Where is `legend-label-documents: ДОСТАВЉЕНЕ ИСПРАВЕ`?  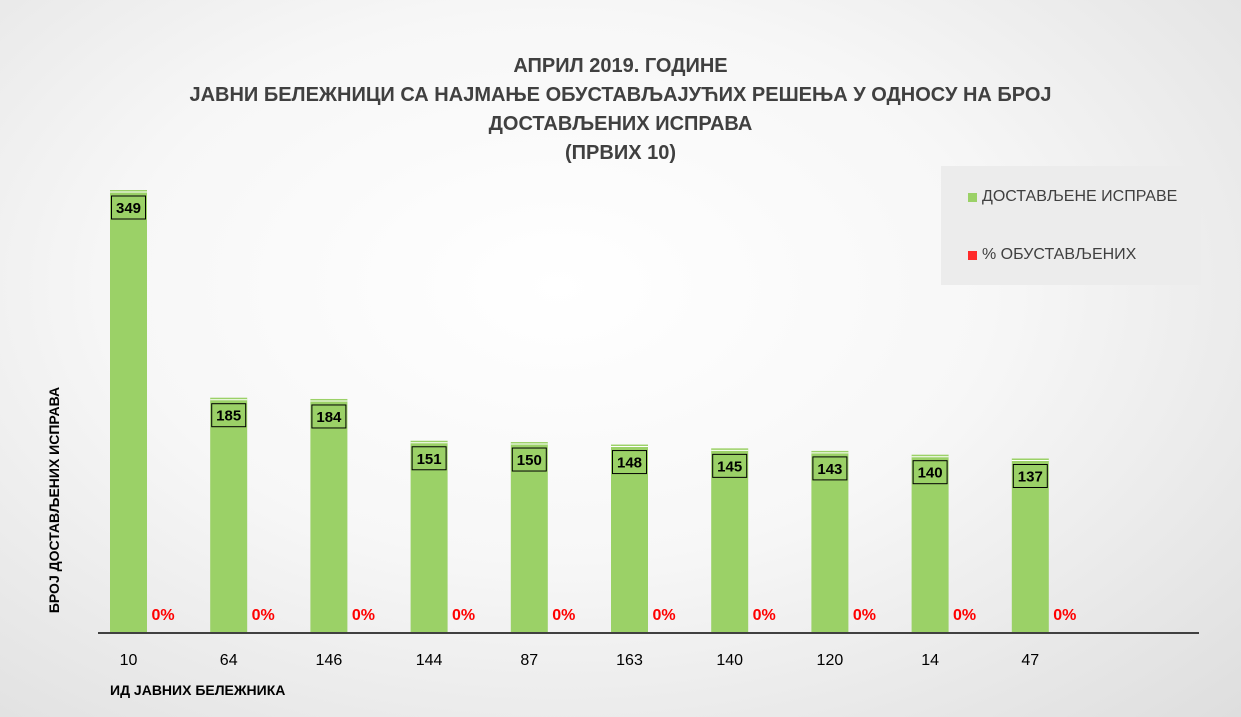 legend-label-documents: ДОСТАВЉЕНЕ ИСПРАВЕ is located at coordinates (1080, 196).